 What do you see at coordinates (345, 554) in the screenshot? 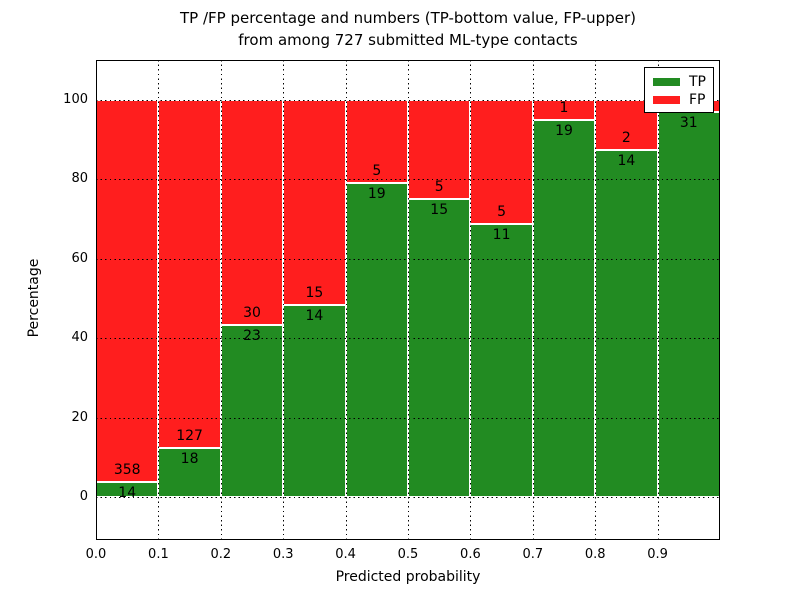
I see `x-tick-label: 0.4` at bounding box center [345, 554].